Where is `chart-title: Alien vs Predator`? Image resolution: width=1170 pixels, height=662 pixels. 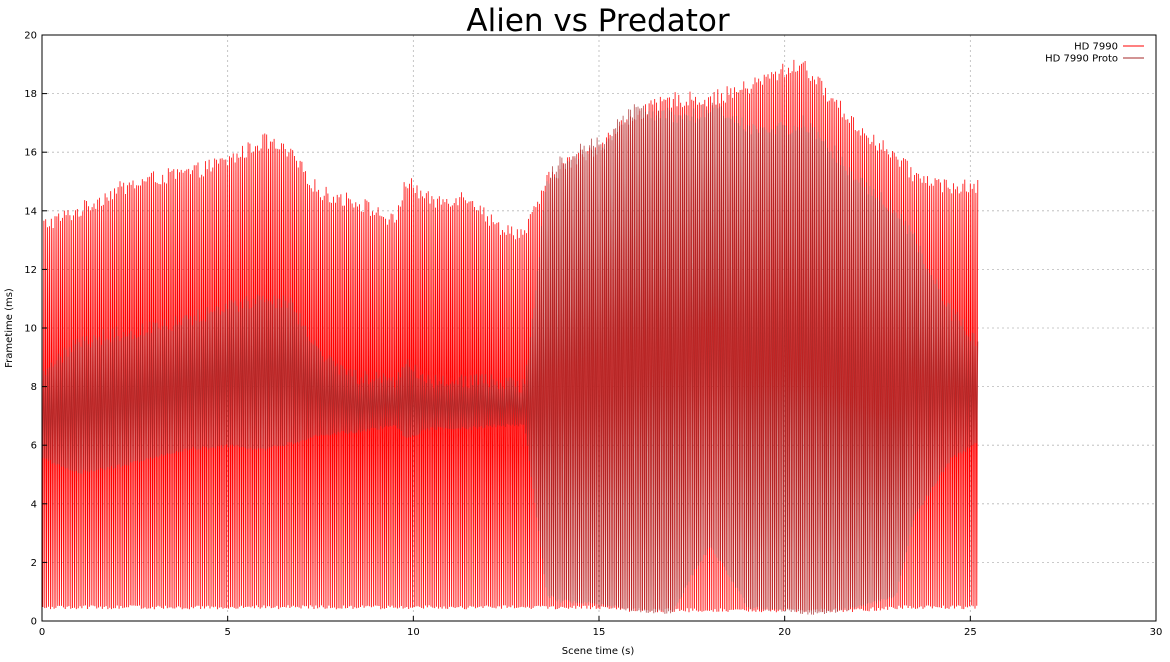 chart-title: Alien vs Predator is located at coordinates (597, 21).